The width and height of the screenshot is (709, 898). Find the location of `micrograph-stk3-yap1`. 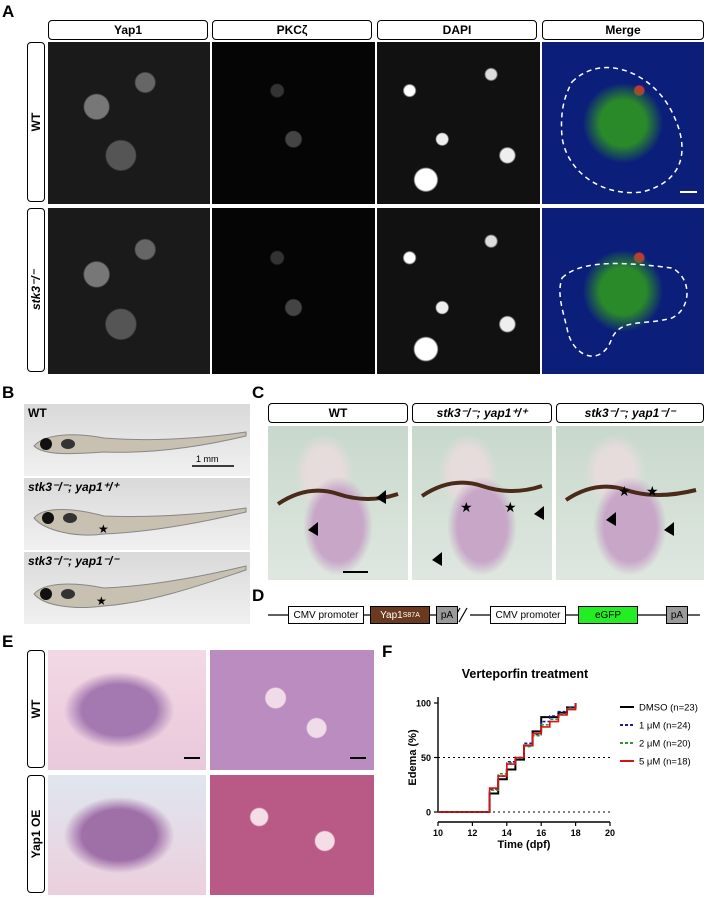

micrograph-stk3-yap1 is located at coordinates (129, 291).